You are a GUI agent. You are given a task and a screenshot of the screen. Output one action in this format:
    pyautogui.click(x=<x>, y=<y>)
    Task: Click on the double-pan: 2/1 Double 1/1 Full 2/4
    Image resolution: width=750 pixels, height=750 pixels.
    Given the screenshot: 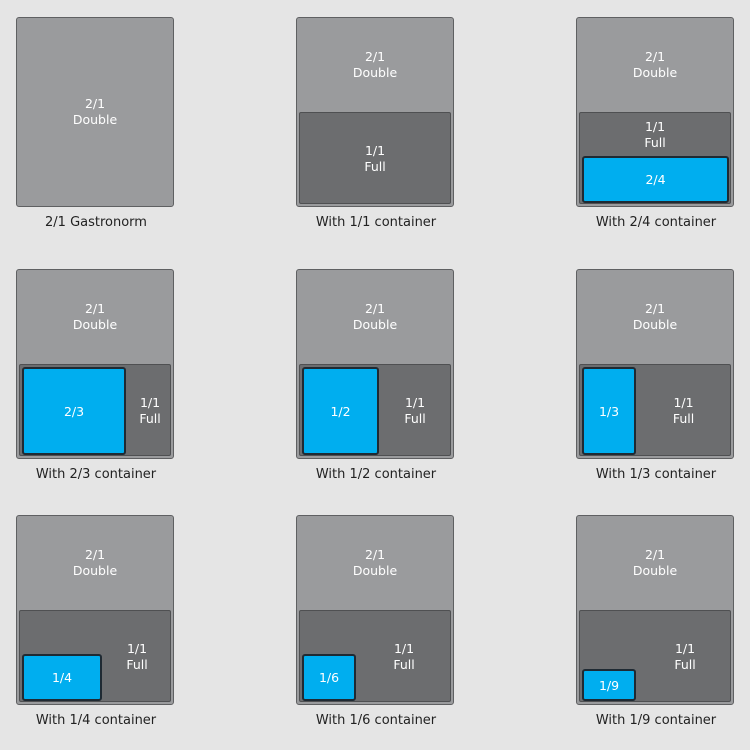 What is the action you would take?
    pyautogui.click(x=655, y=112)
    